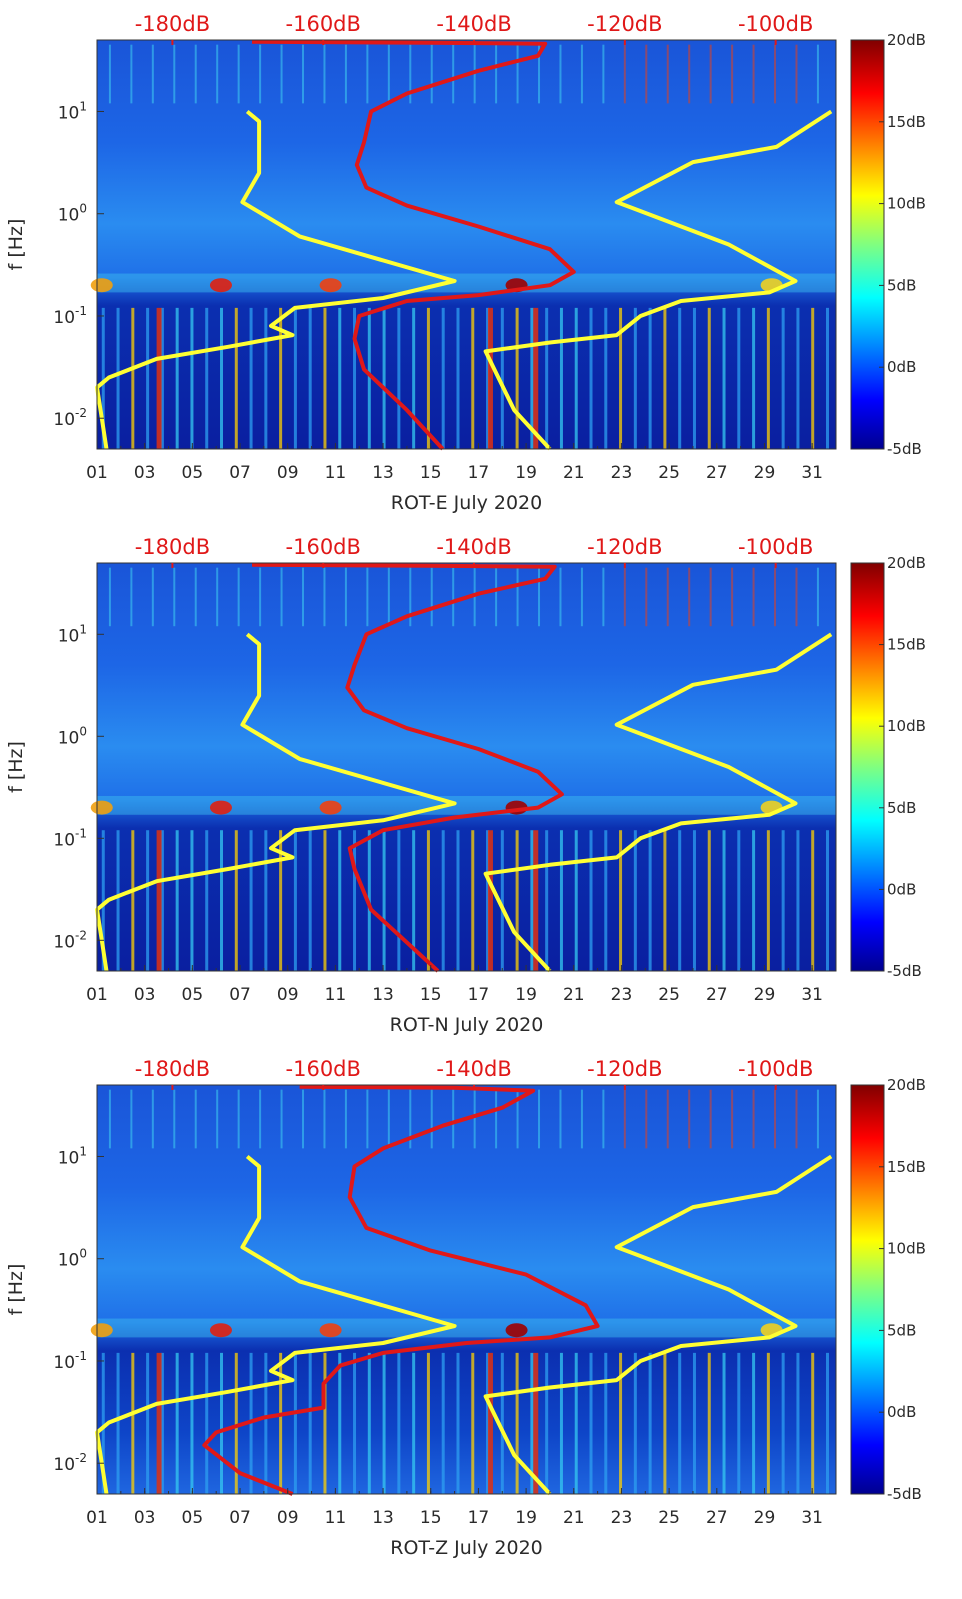 This screenshot has height=1599, width=962. I want to click on x-tick-label: 25, so click(669, 995).